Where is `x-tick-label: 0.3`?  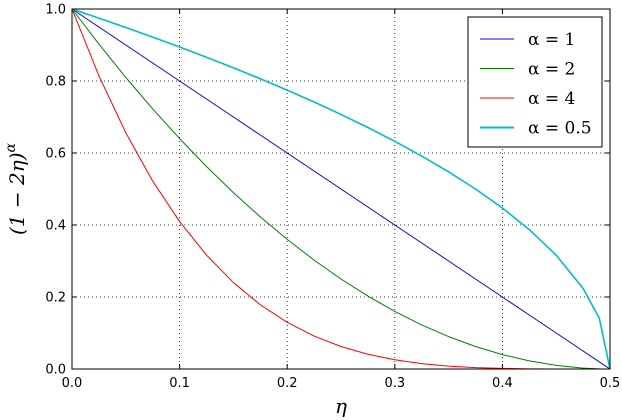 x-tick-label: 0.3 is located at coordinates (394, 383).